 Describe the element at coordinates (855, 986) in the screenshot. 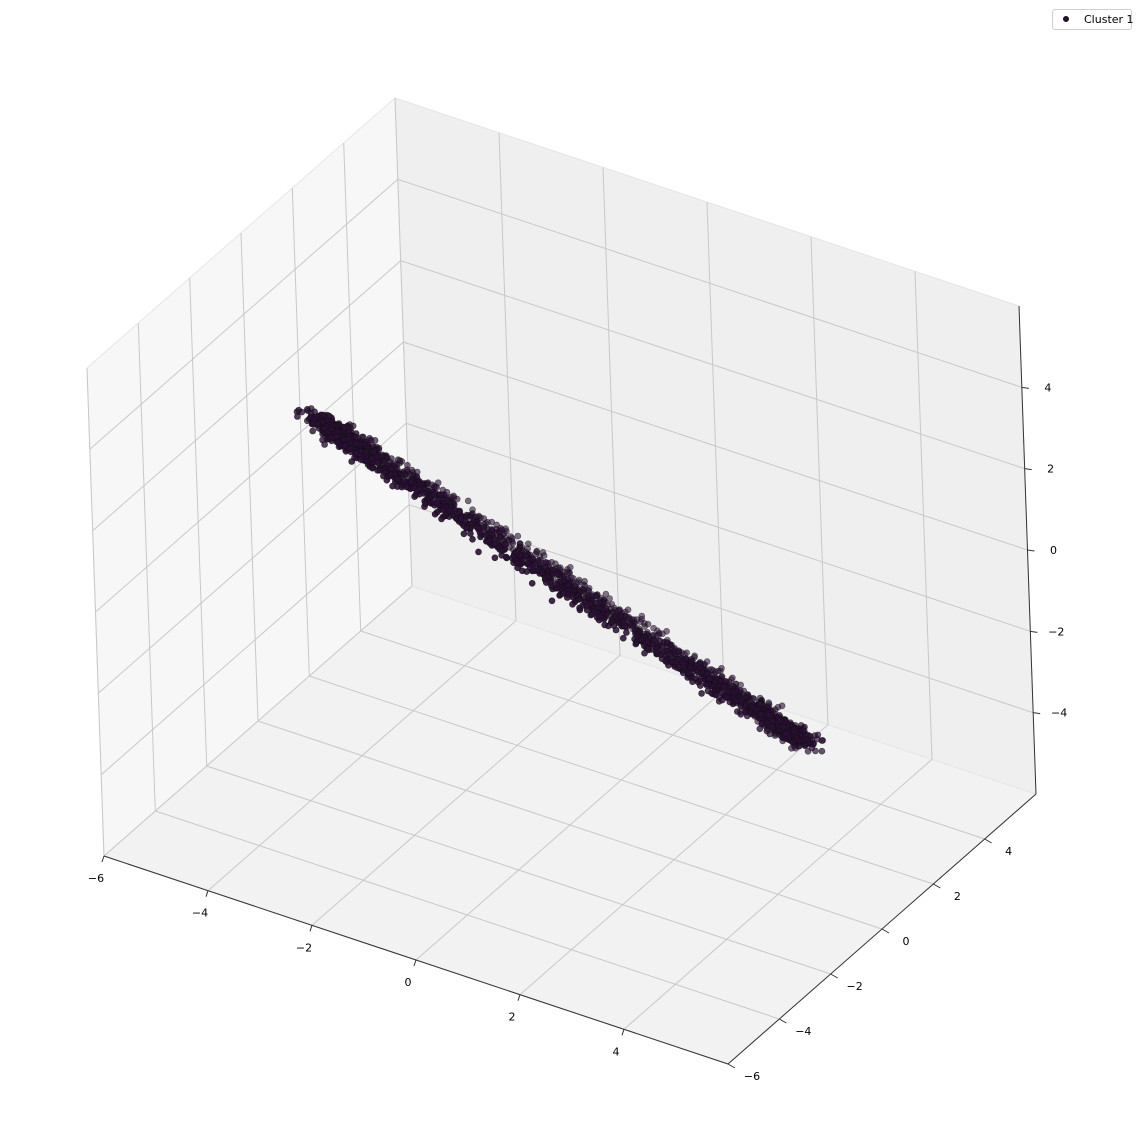

I see `y-tick-label: −2` at that location.